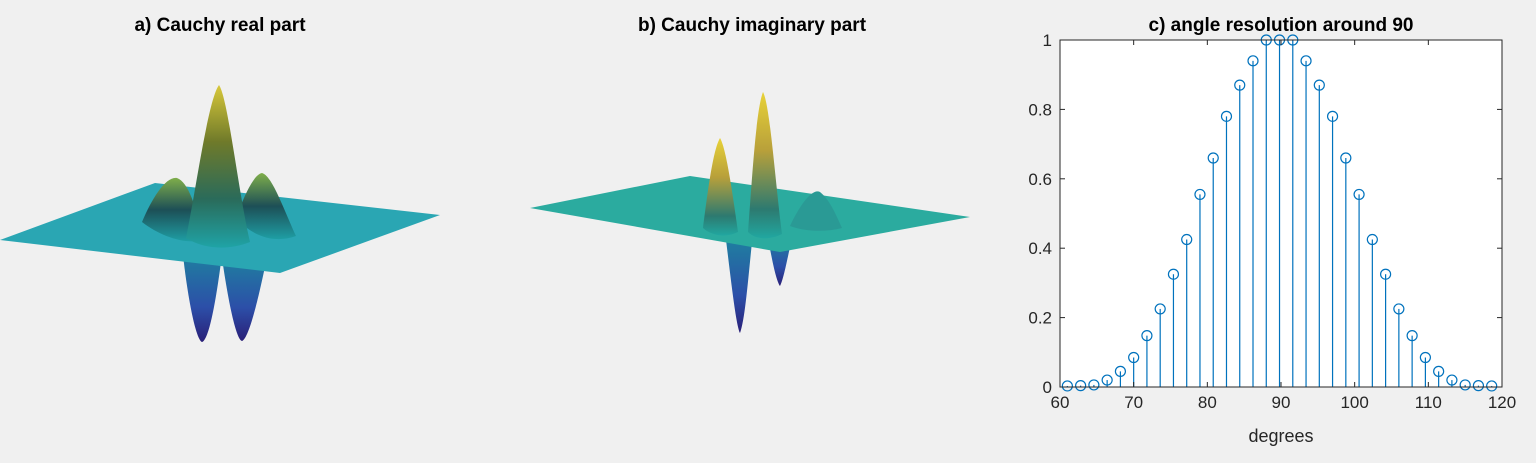  What do you see at coordinates (1280, 436) in the screenshot?
I see `x-axis-label: degrees` at bounding box center [1280, 436].